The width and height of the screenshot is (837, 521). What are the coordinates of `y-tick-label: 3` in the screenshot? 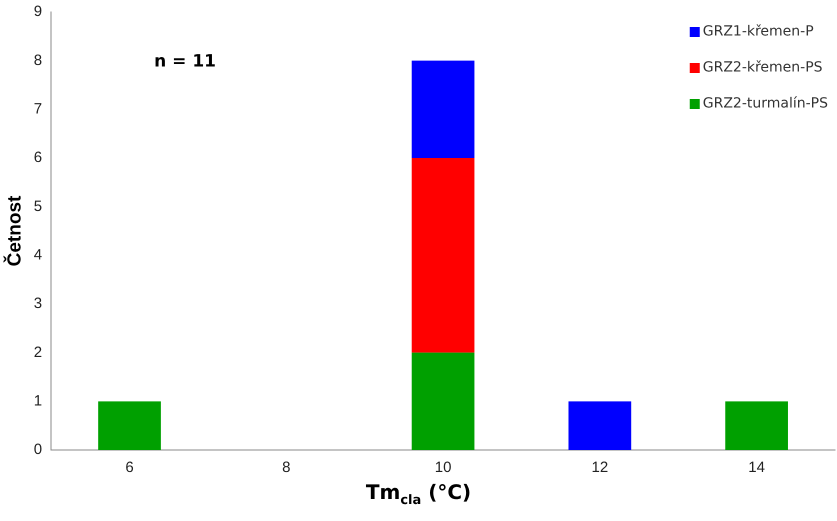 It's located at (38, 303).